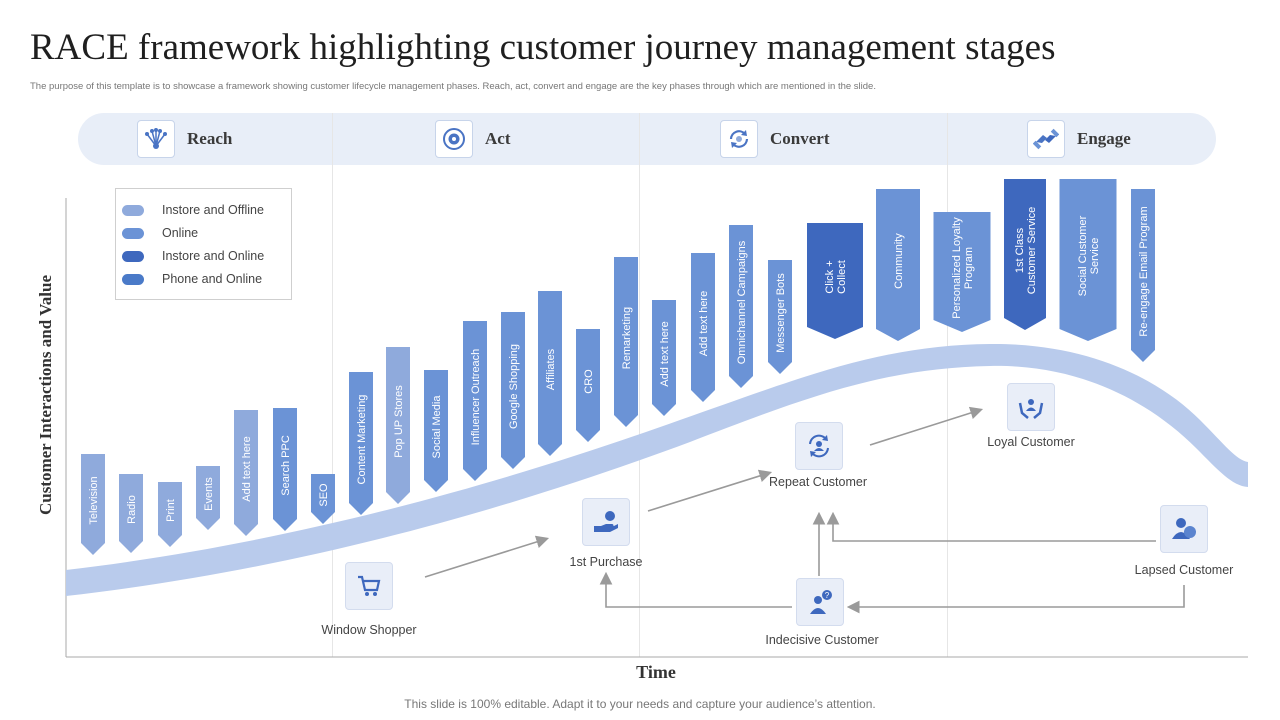 The image size is (1280, 720). Describe the element at coordinates (1144, 271) in the screenshot. I see `channel-label: Re-engage Email Program` at that location.